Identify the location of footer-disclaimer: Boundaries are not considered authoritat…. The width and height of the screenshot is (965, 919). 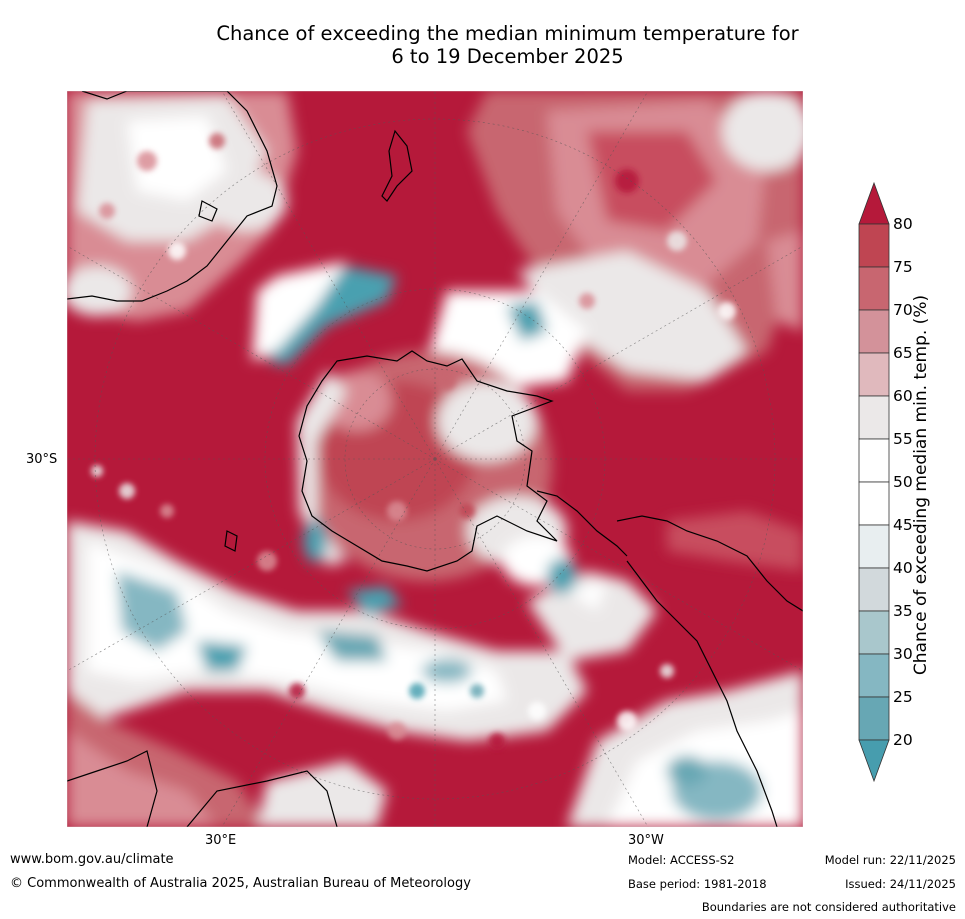
(828, 907).